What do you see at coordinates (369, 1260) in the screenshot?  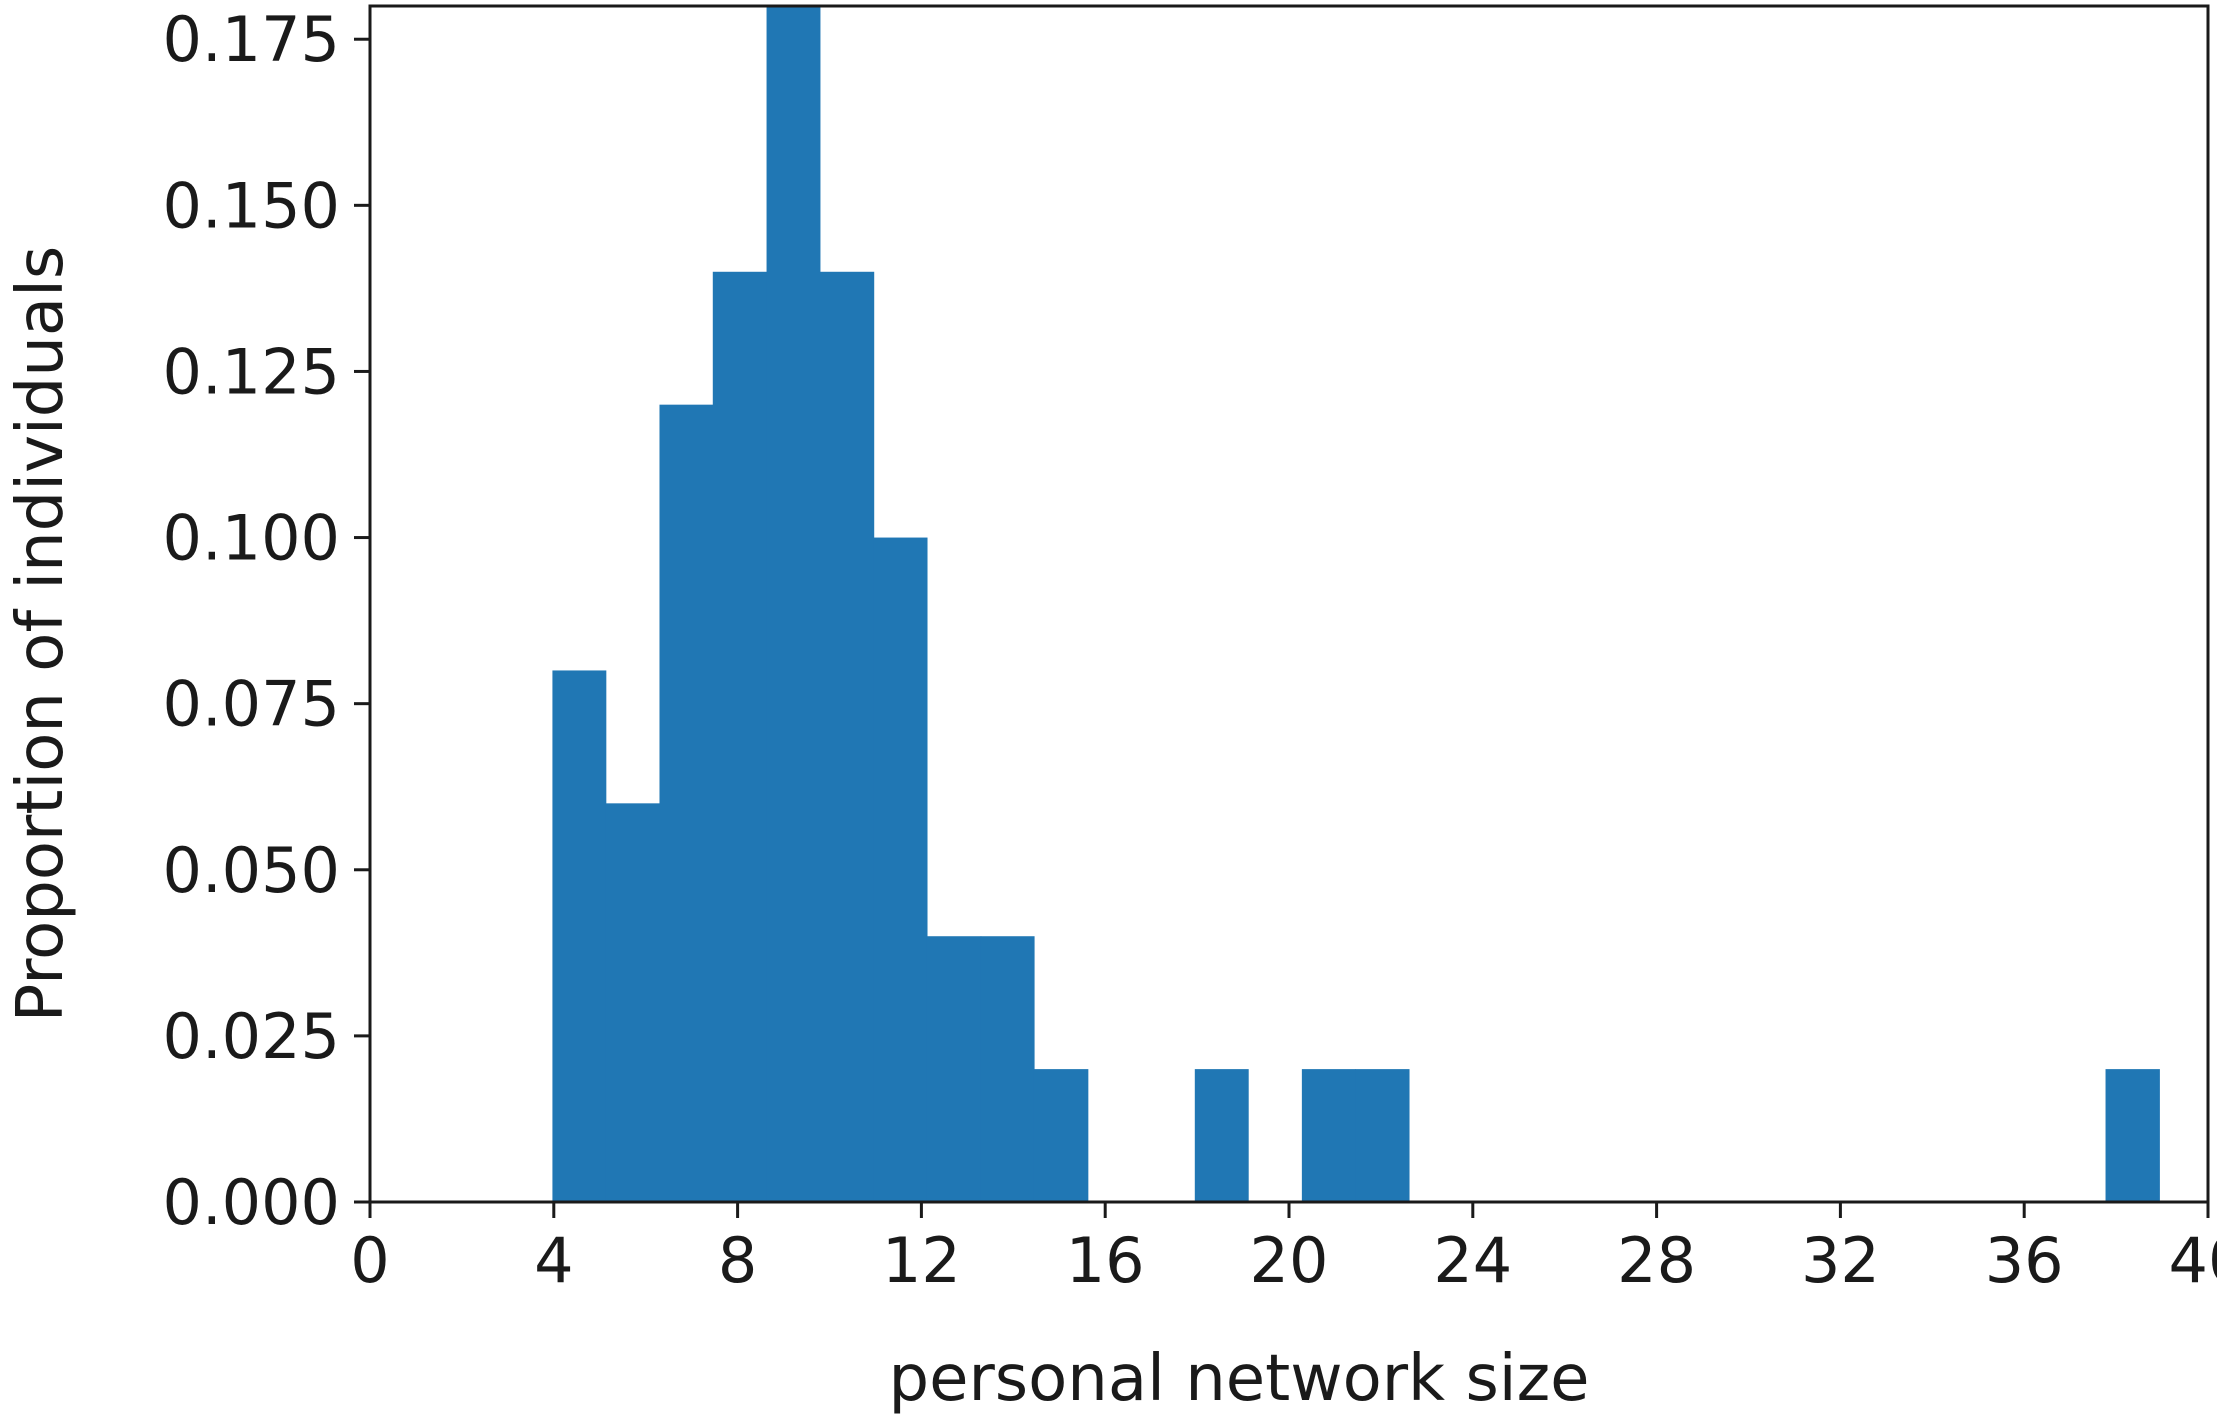 I see `x-tick-label: 0` at bounding box center [369, 1260].